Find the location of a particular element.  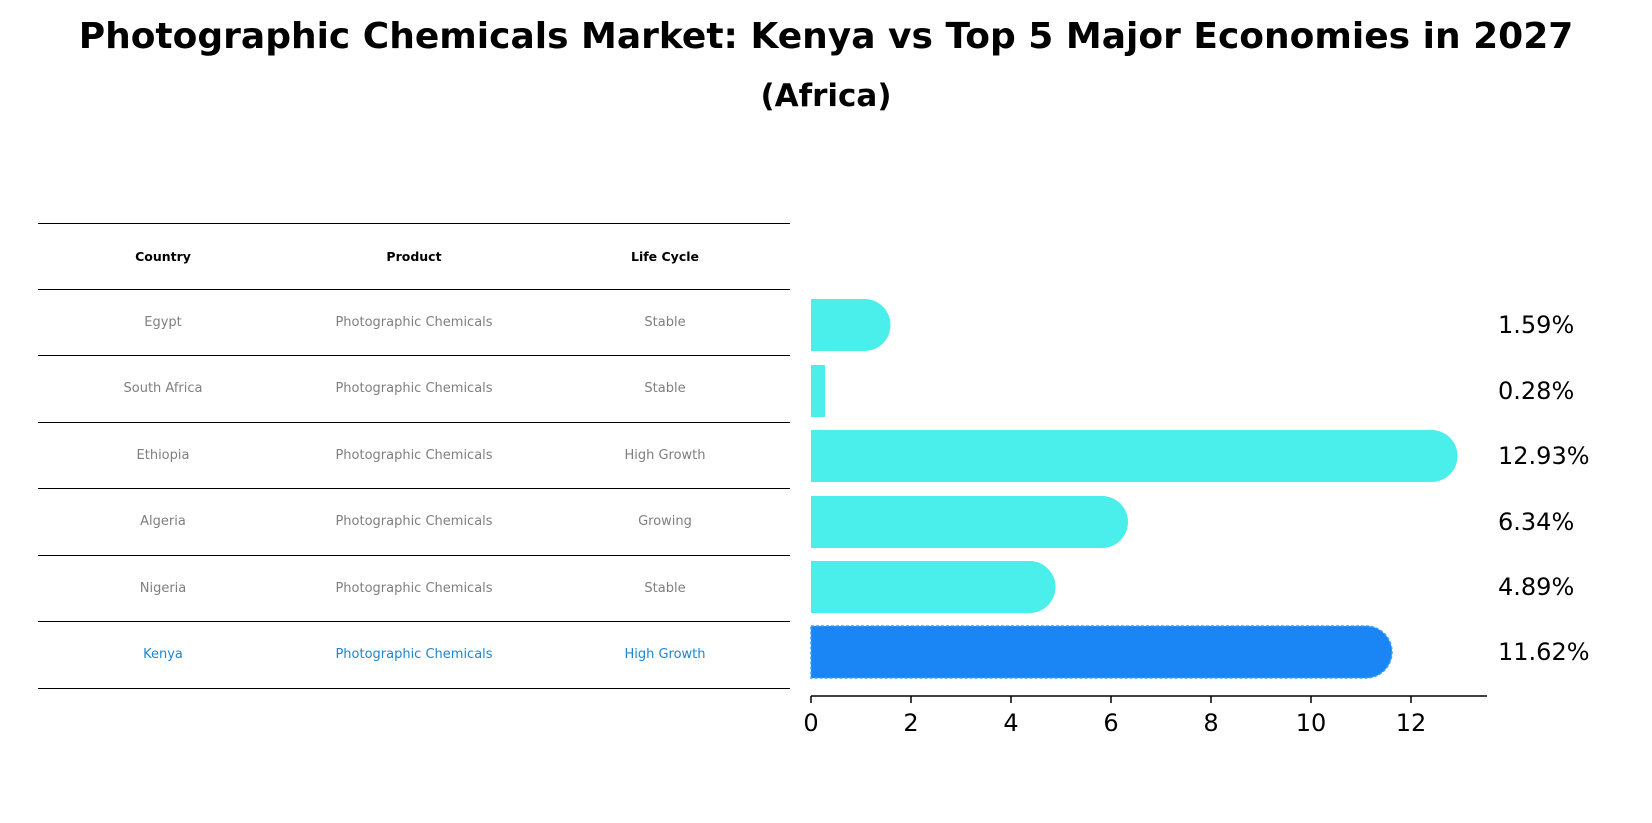

table-row-highlight: Kenya Photographic Chemicals High Growth is located at coordinates (414, 655).